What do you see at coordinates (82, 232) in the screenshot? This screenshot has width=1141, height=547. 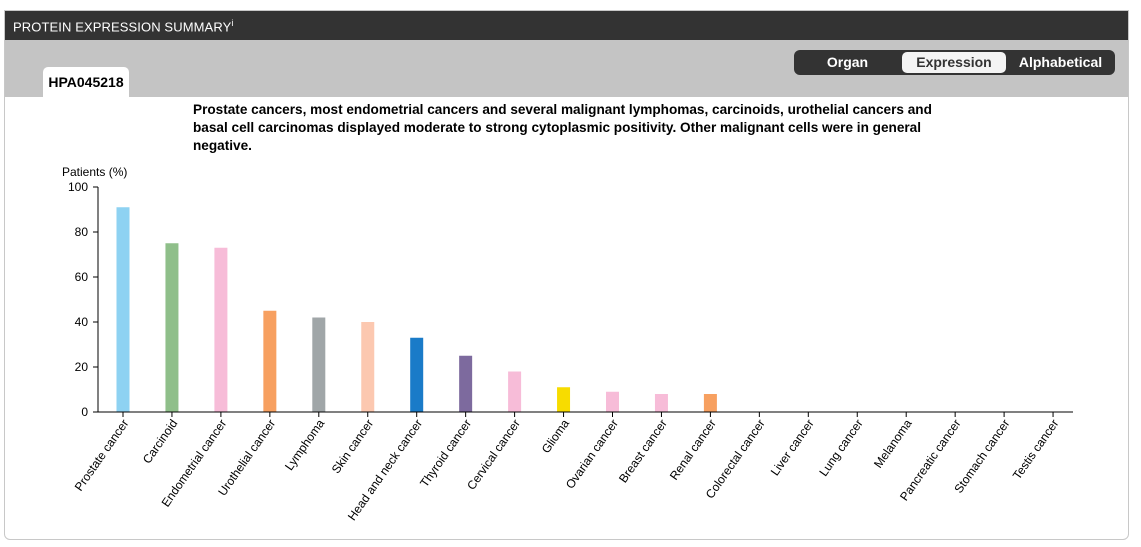 I see `y-tick-label: 80` at bounding box center [82, 232].